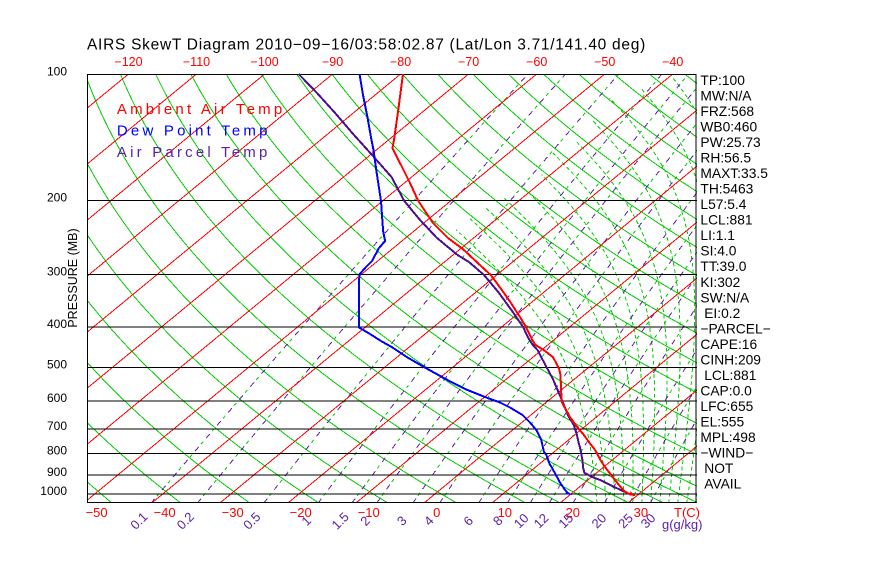  I want to click on svg-text: 300, so click(57, 271).